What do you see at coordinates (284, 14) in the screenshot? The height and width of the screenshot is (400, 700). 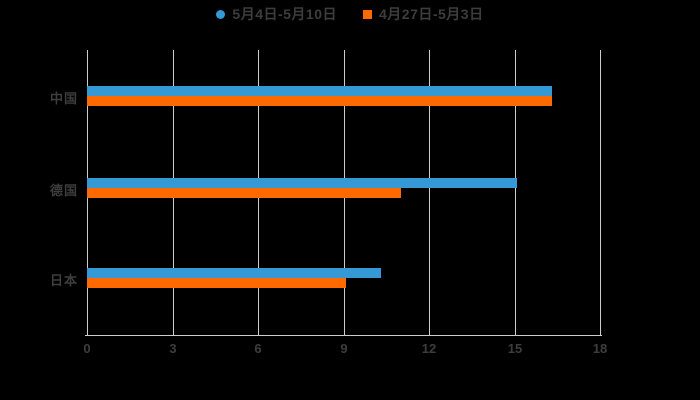 I see `legend-label-week2: 5月4日-5月10日` at bounding box center [284, 14].